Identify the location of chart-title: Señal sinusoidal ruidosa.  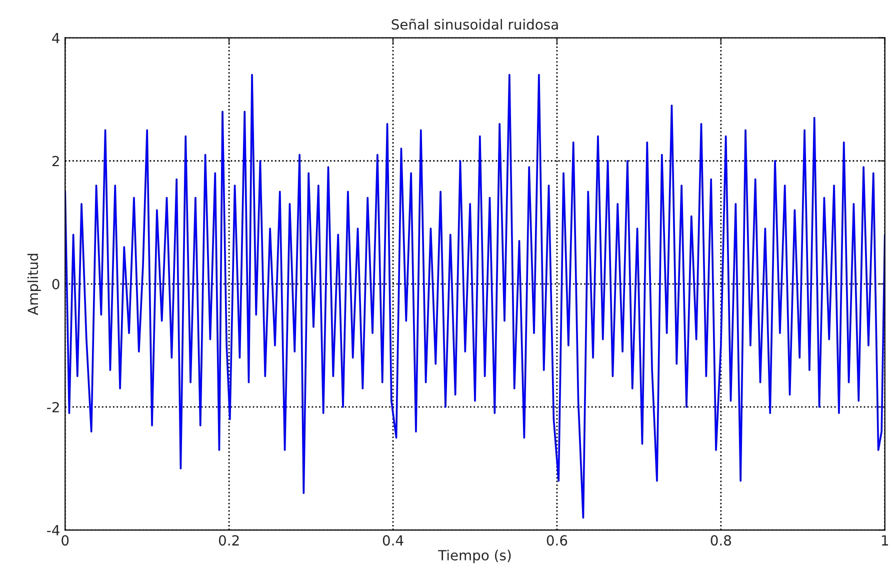
(475, 24).